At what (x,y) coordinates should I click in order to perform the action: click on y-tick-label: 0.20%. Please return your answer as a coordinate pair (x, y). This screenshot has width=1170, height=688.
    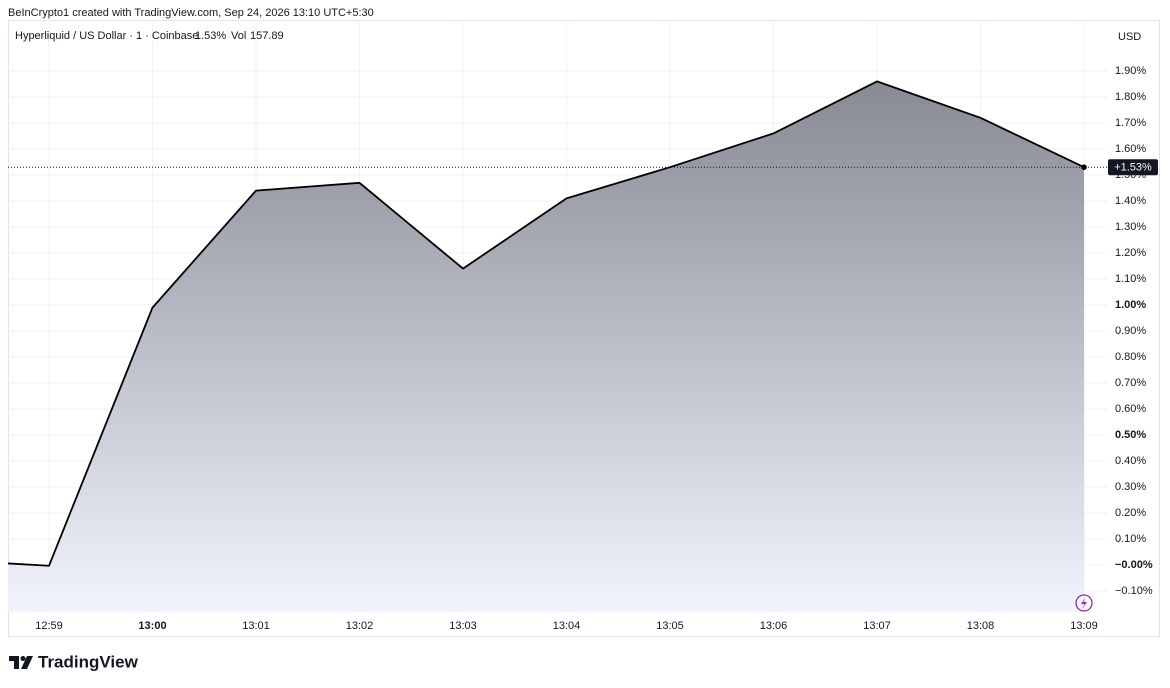
    Looking at the image, I should click on (1130, 513).